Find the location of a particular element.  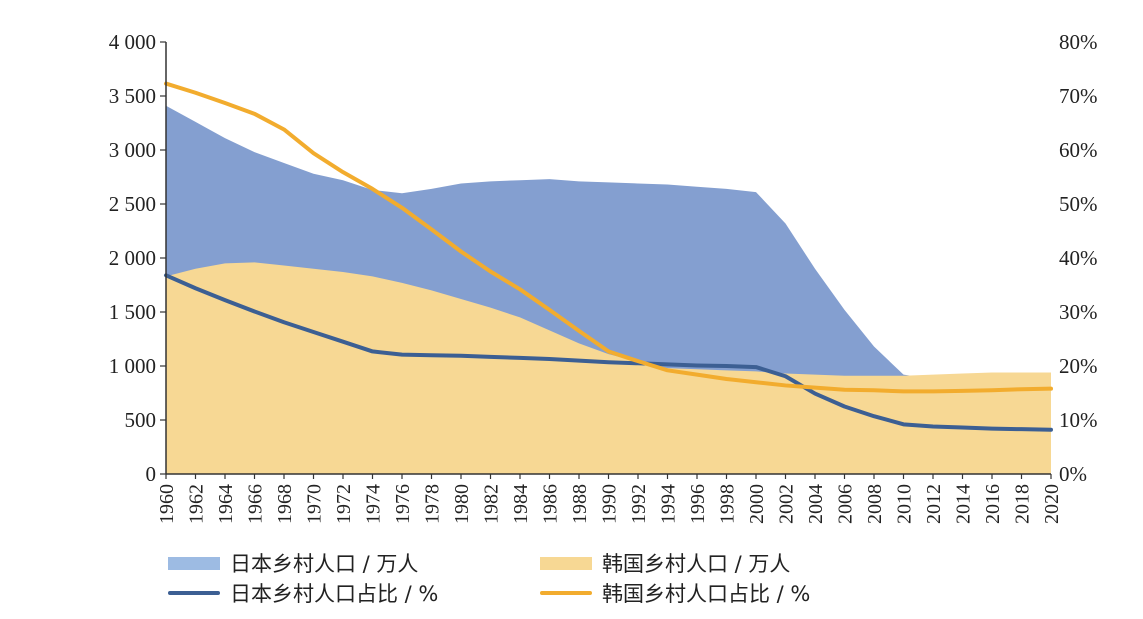

x-tick-label: 1976 is located at coordinates (403, 504).